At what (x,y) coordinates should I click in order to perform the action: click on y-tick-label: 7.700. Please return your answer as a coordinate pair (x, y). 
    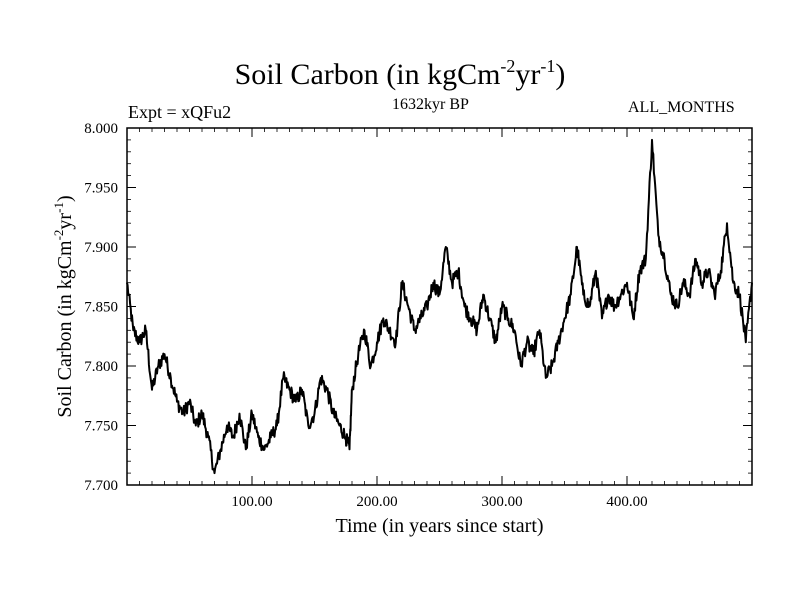
    Looking at the image, I should click on (101, 486).